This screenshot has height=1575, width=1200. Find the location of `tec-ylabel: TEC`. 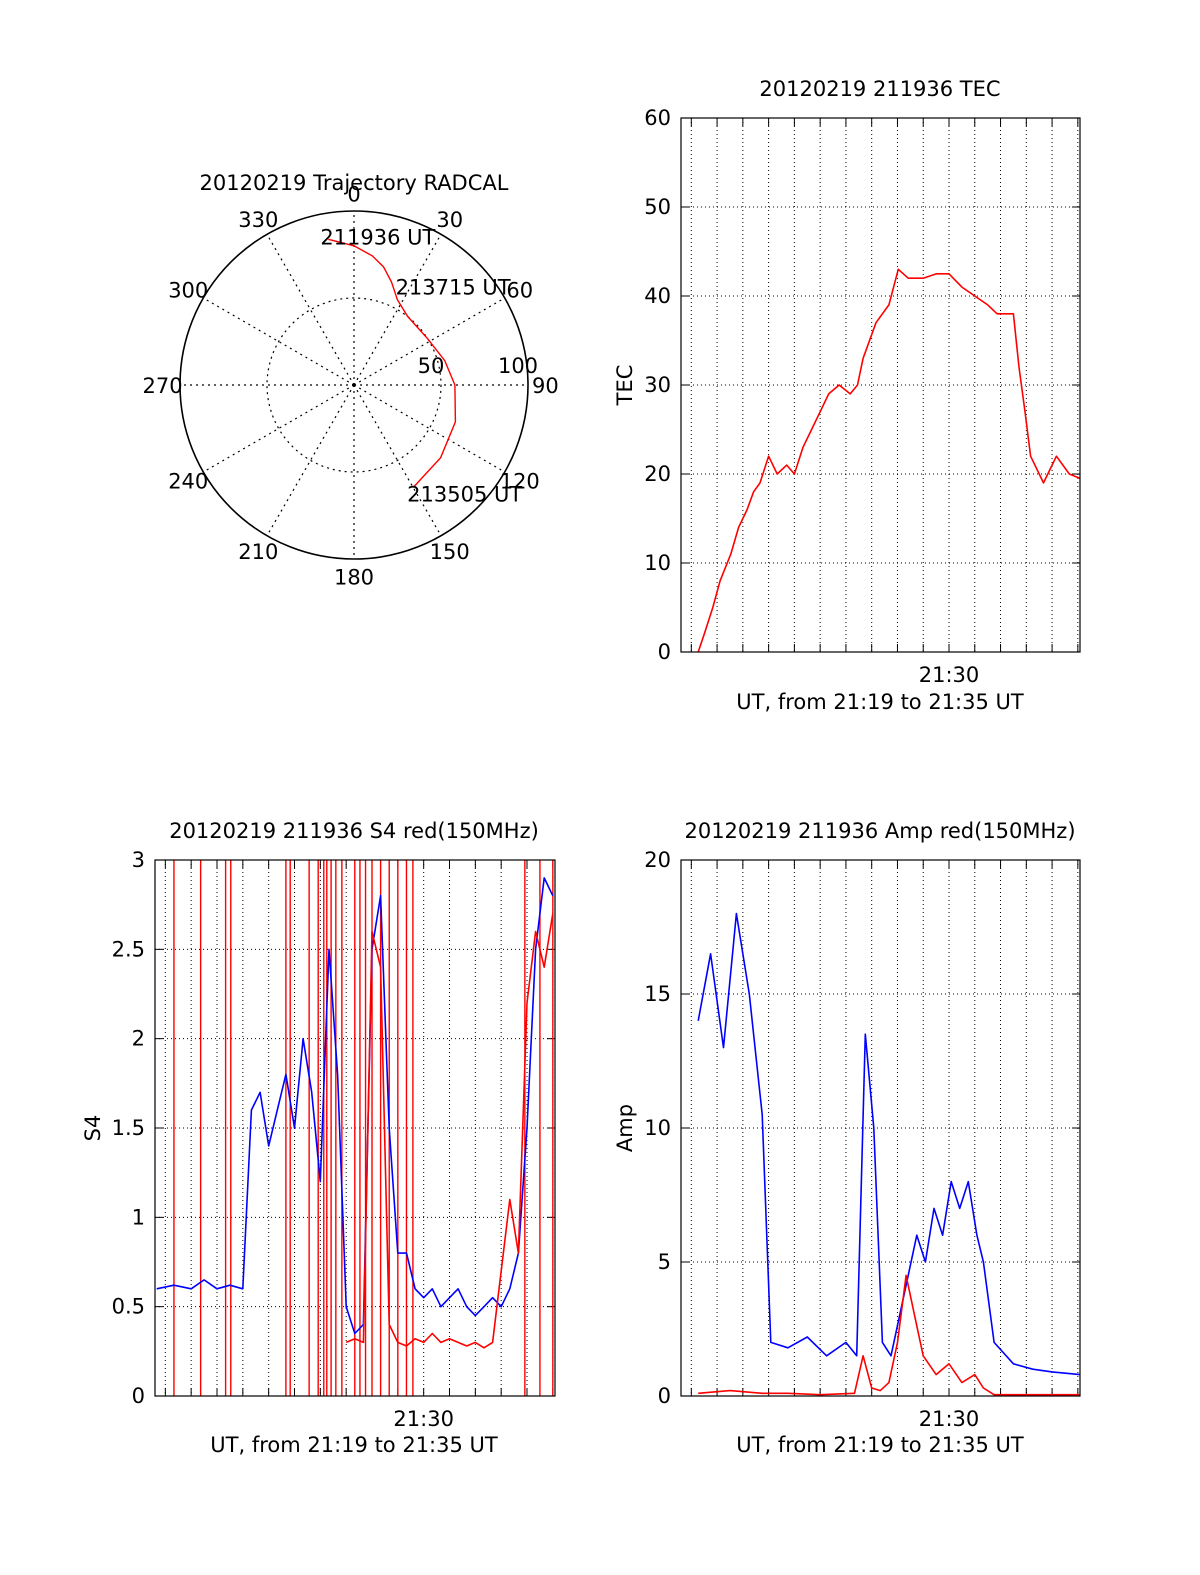

tec-ylabel: TEC is located at coordinates (625, 386).